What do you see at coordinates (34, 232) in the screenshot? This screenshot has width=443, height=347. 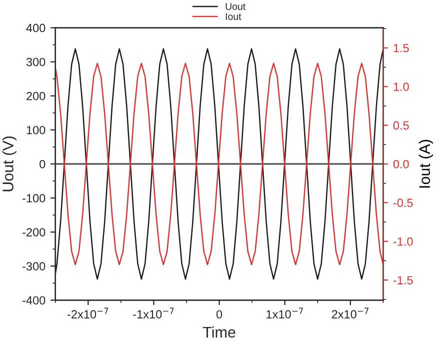 I see `y-tick-label: -200` at bounding box center [34, 232].